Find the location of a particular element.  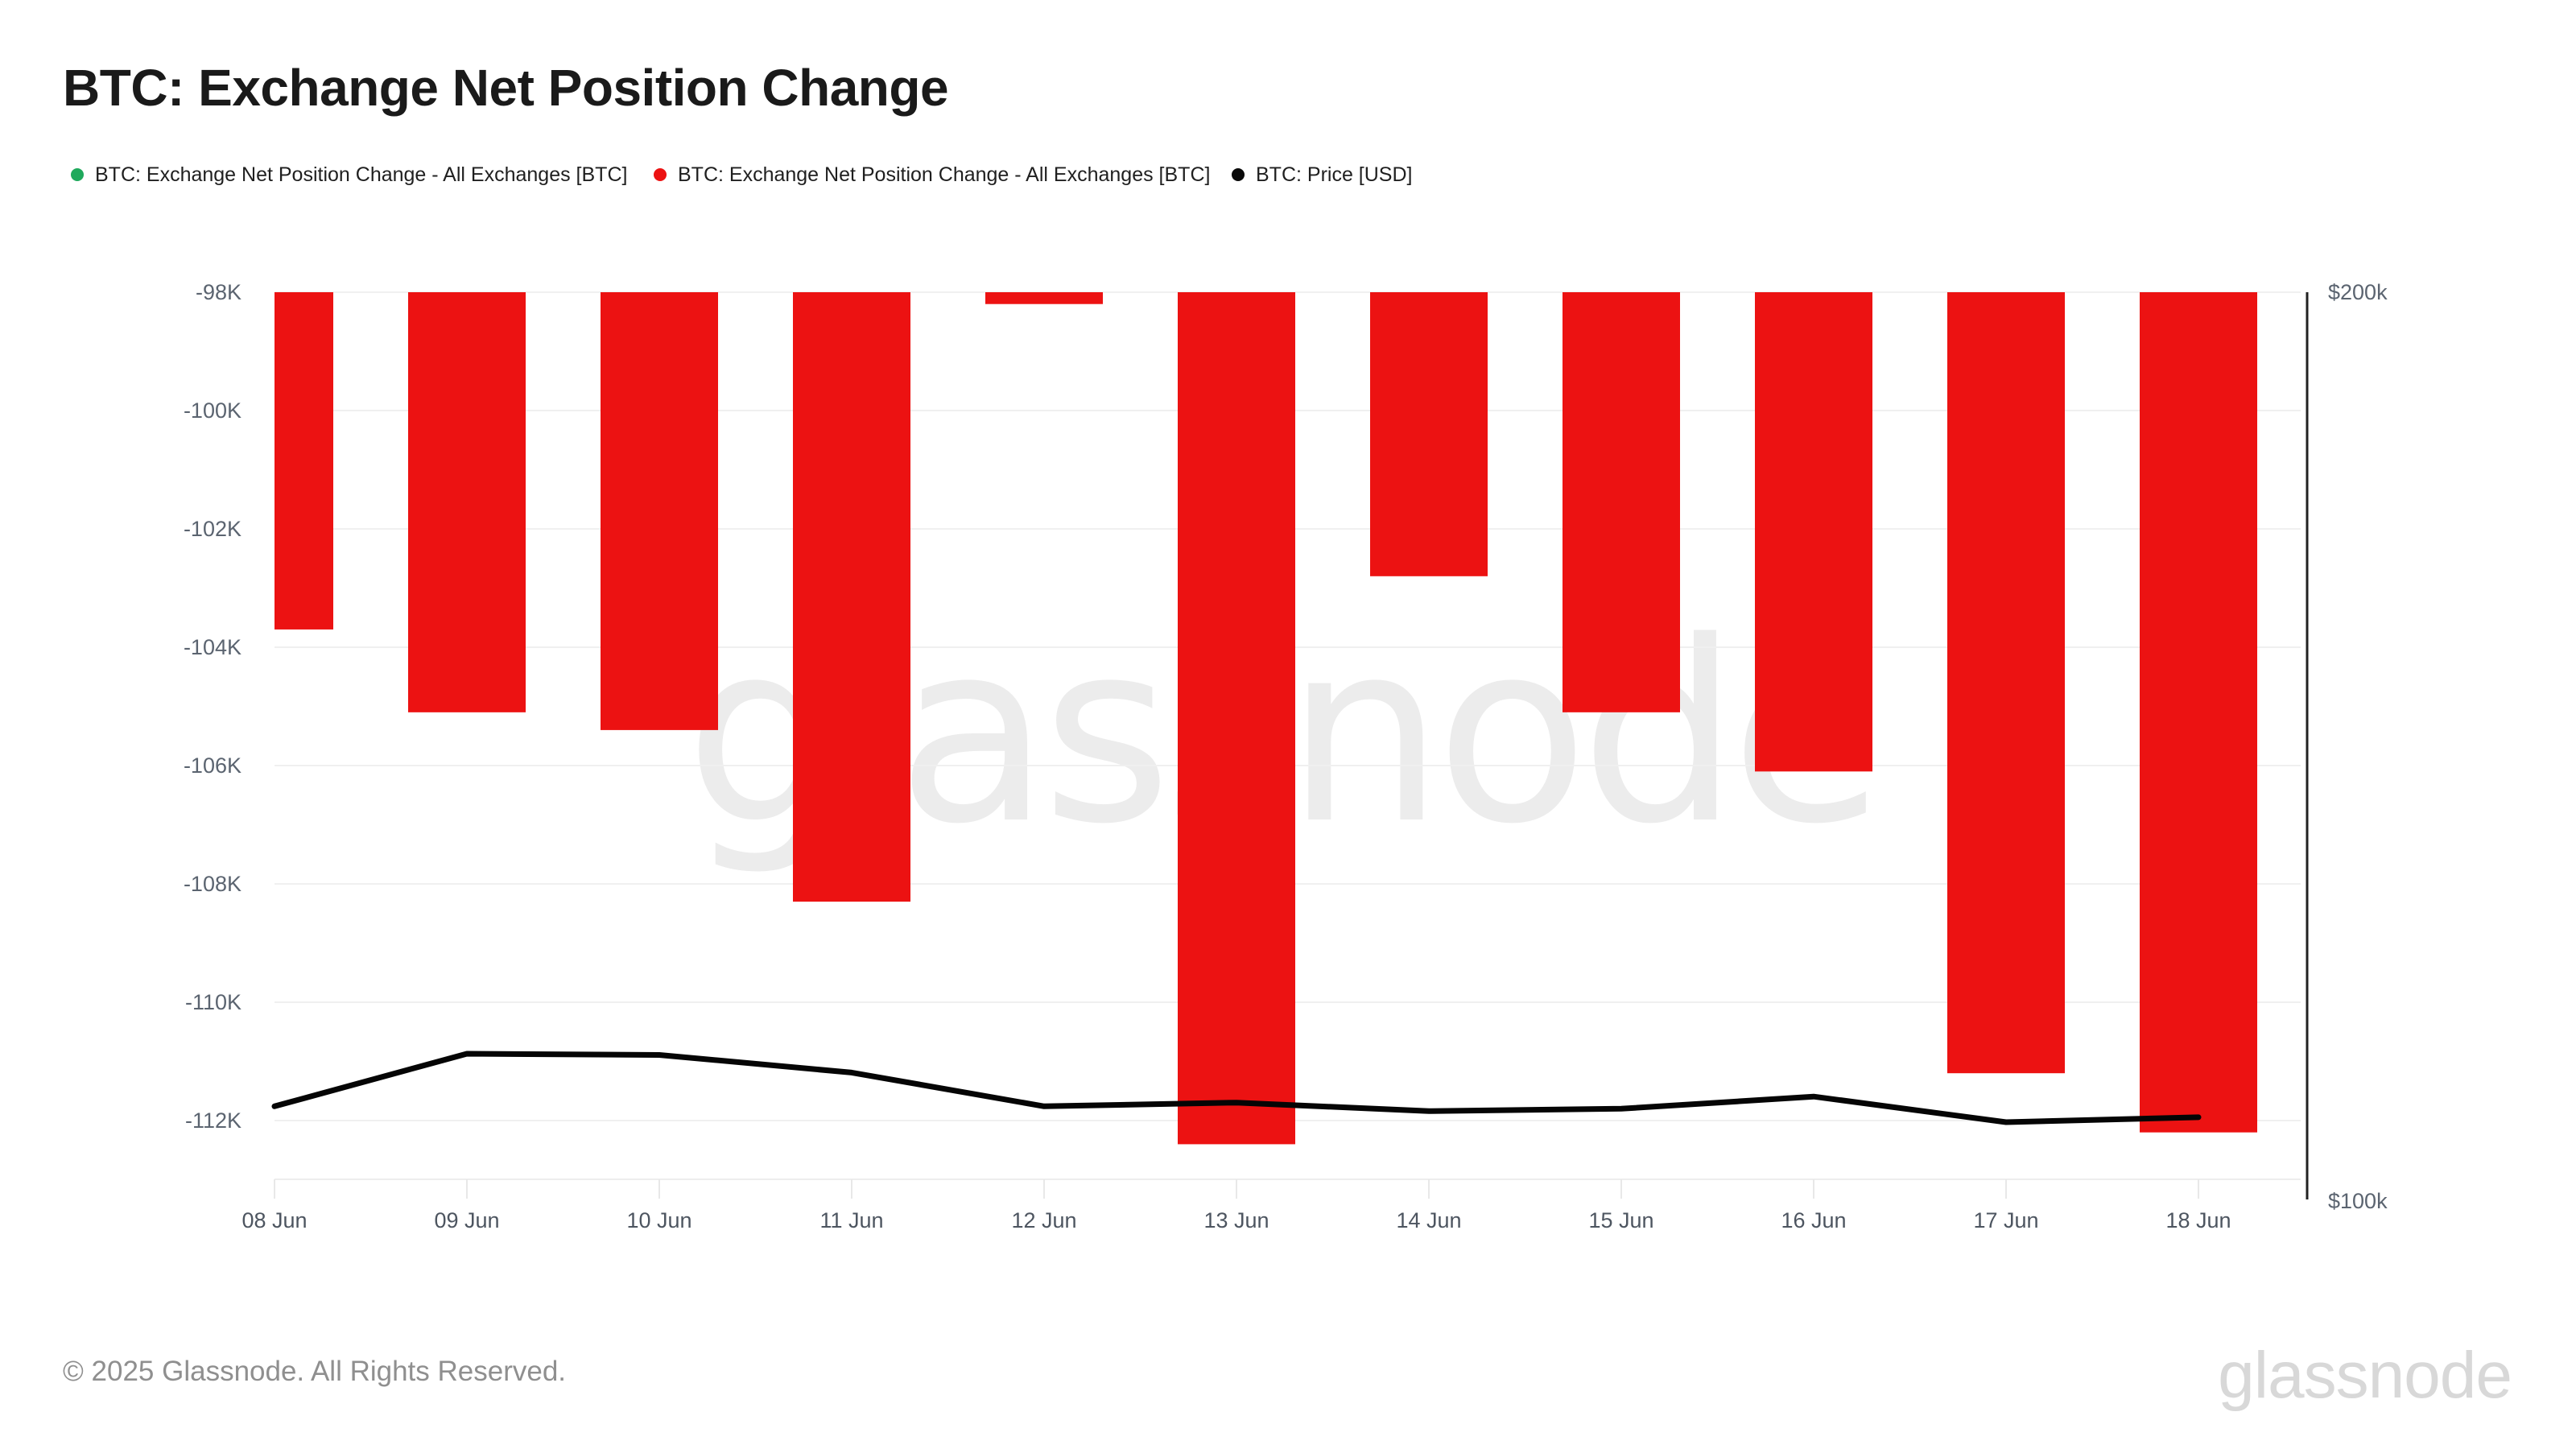

copyright-text: © 2025 Glassnode. All Rights Reserved. is located at coordinates (315, 1371).